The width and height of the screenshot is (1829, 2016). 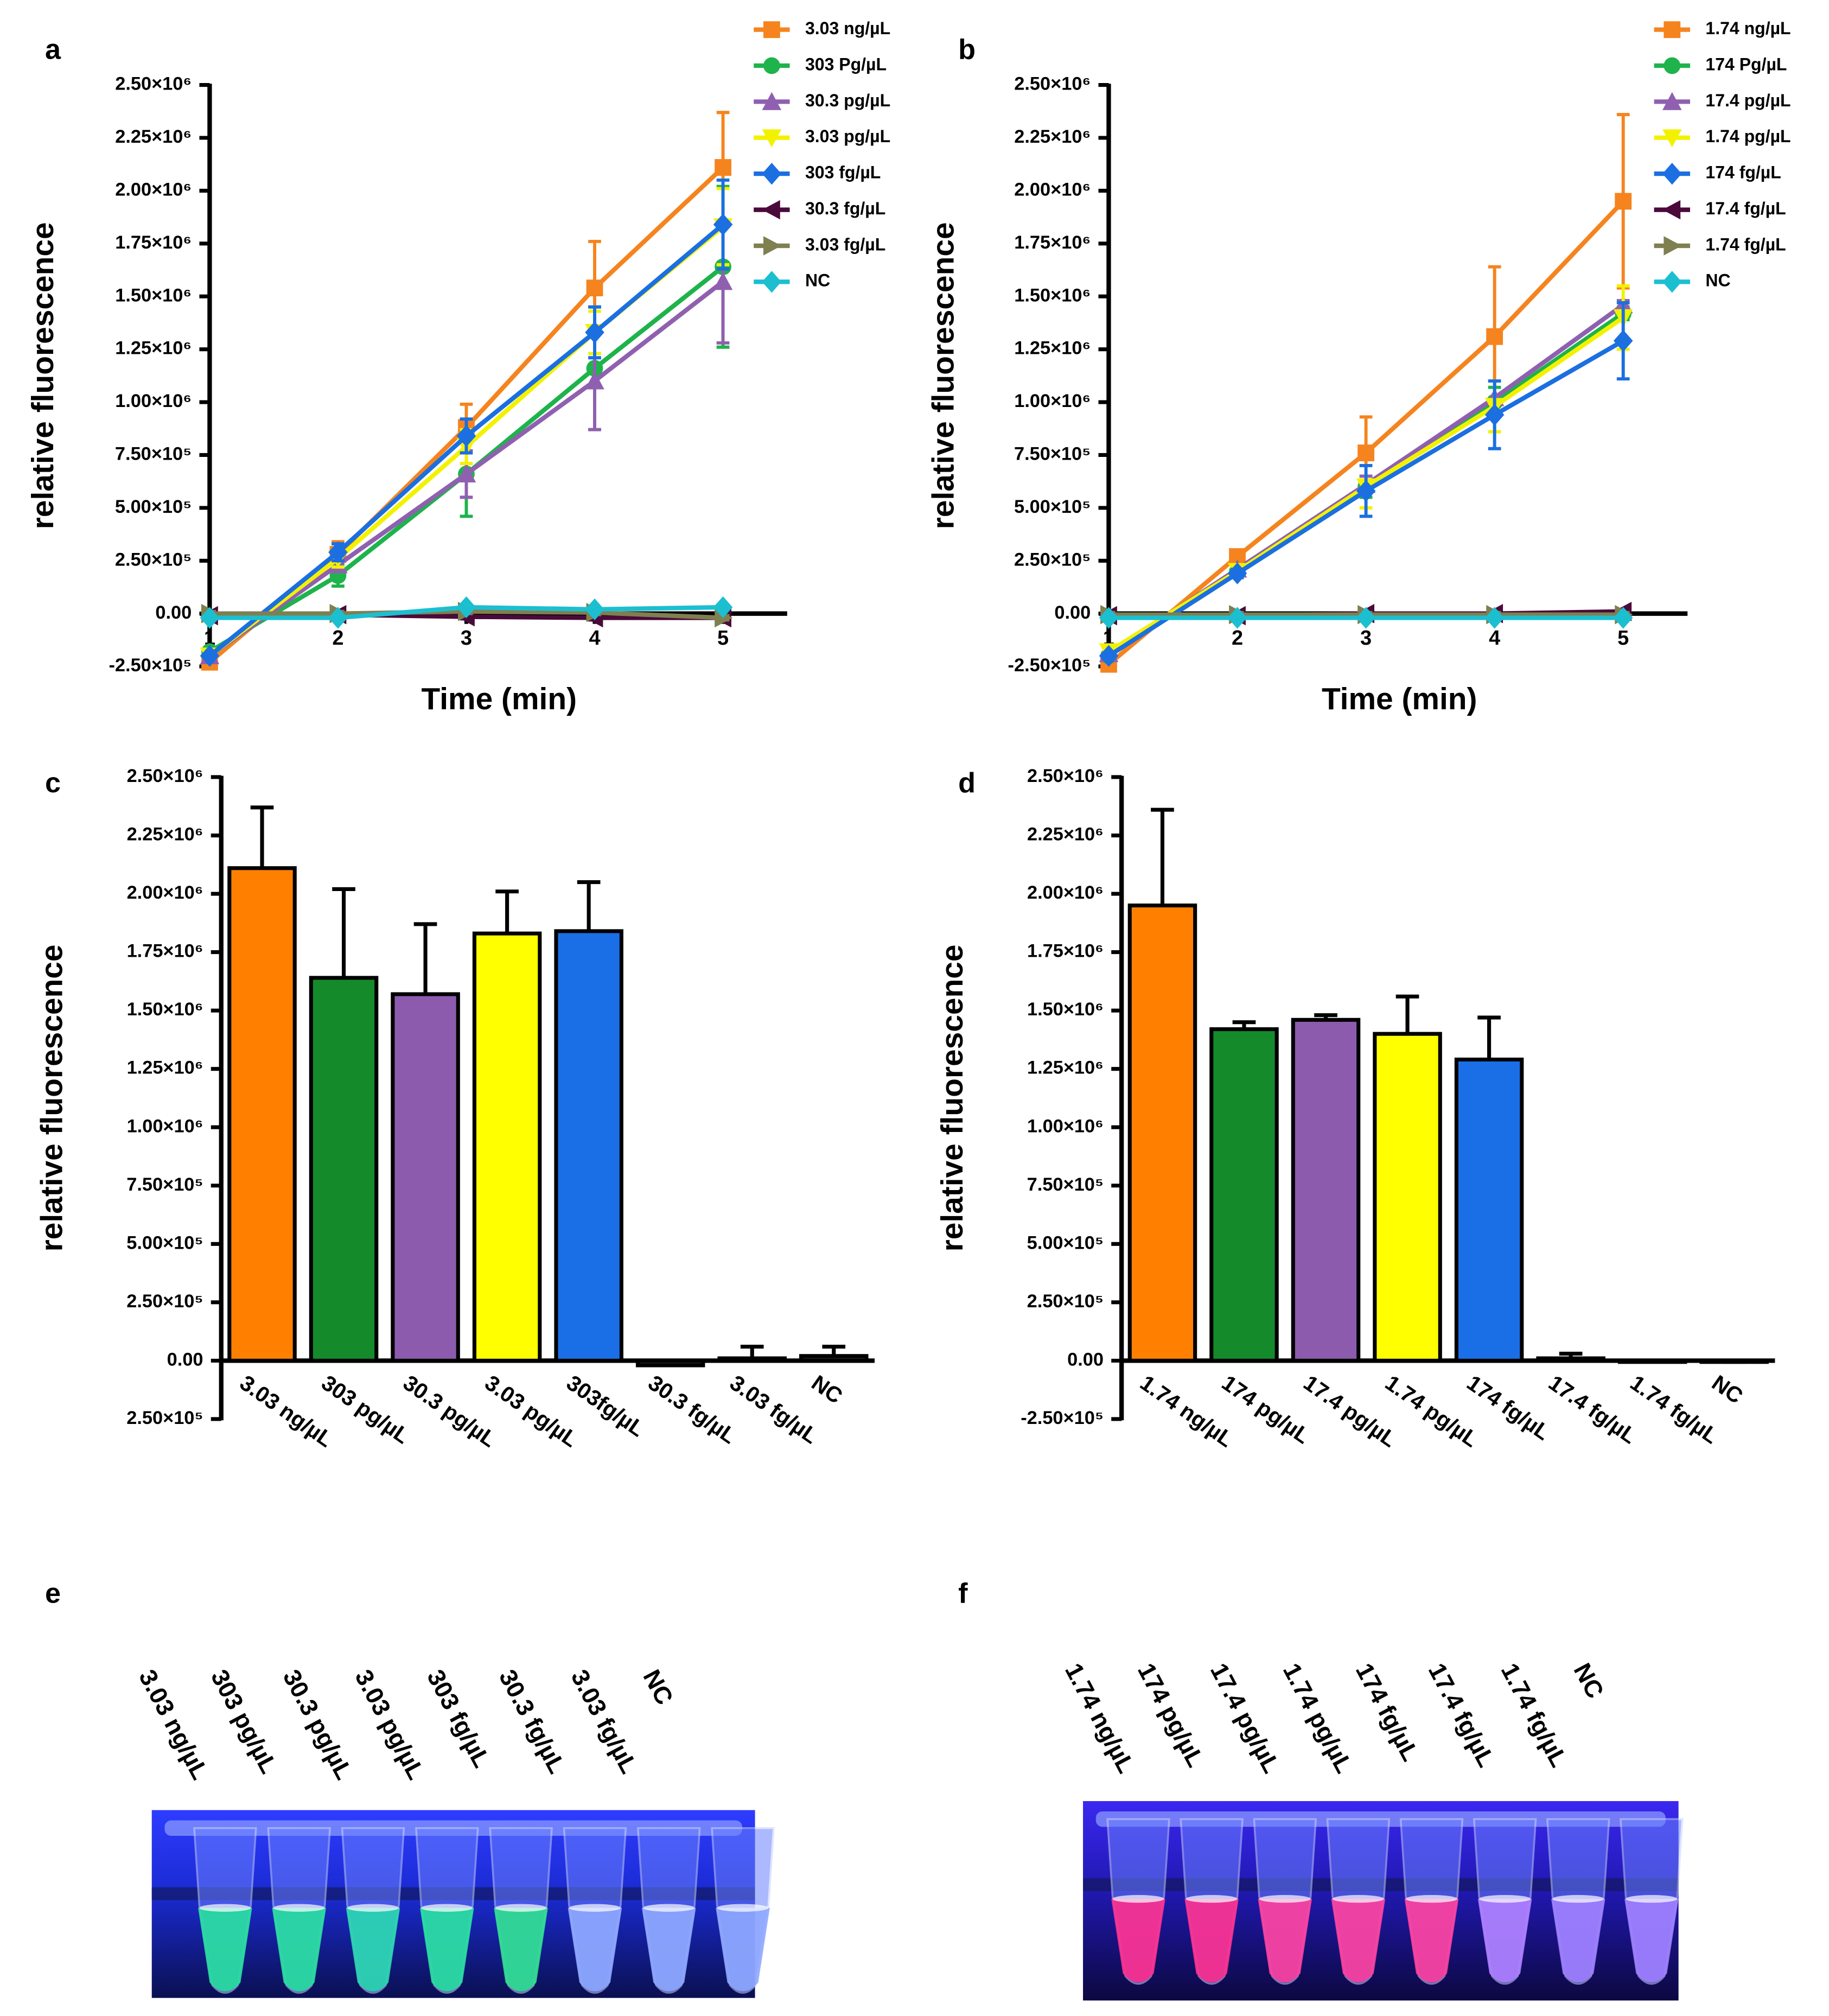 I want to click on legend-label: NC, so click(x=1717, y=280).